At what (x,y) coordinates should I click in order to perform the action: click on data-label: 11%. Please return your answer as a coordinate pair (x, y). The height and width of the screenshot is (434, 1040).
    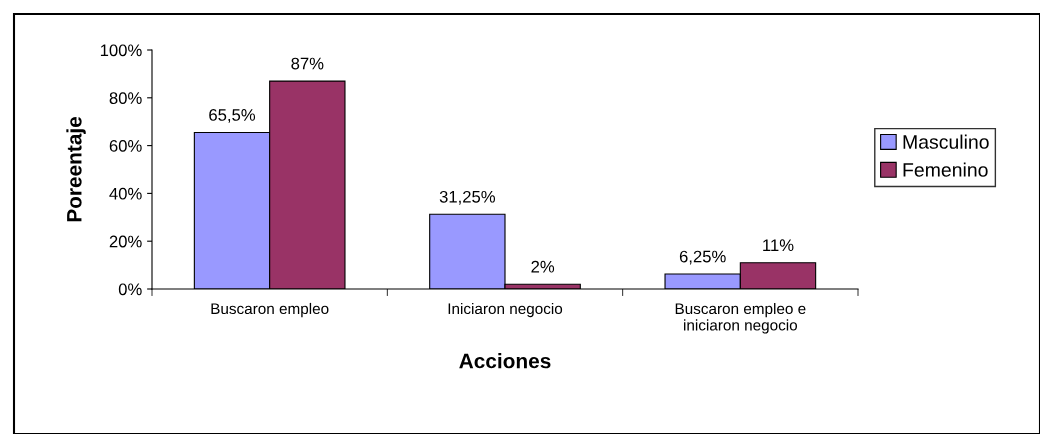
    Looking at the image, I should click on (778, 245).